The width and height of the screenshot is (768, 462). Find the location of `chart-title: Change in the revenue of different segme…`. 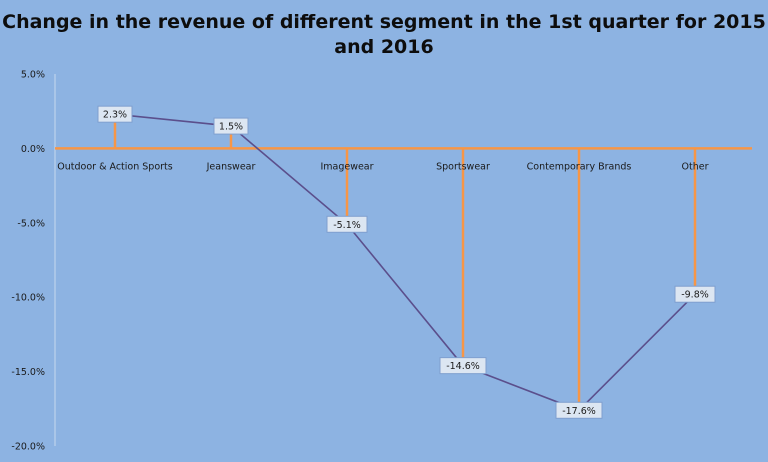

chart-title: Change in the revenue of different segme… is located at coordinates (384, 35).